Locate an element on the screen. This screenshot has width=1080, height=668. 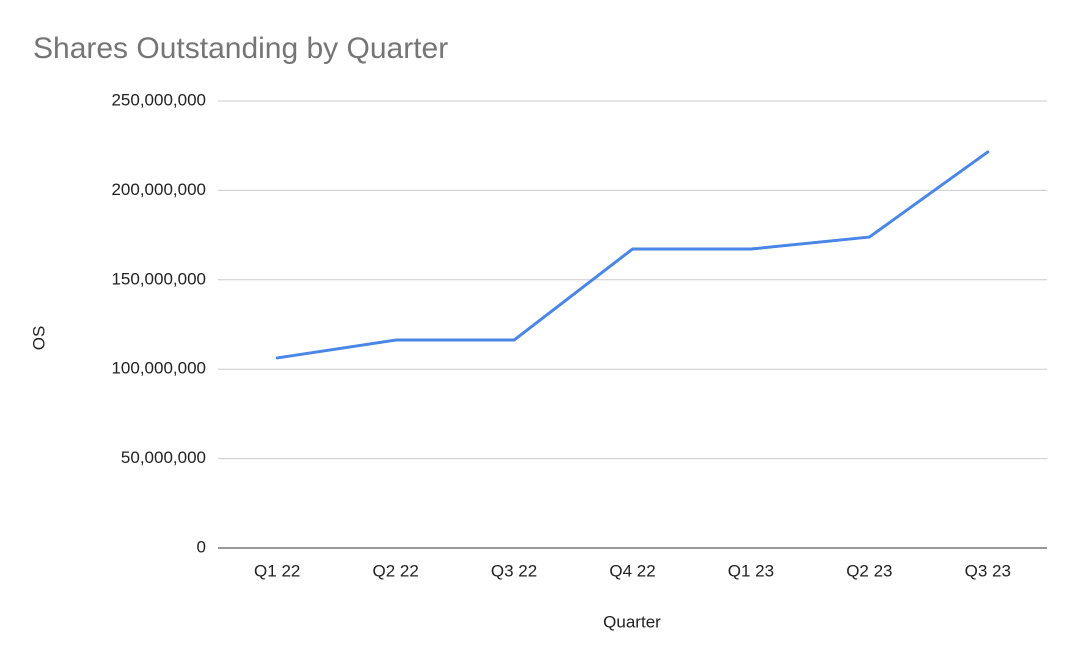
x-tick-label: Q1 23 is located at coordinates (751, 570).